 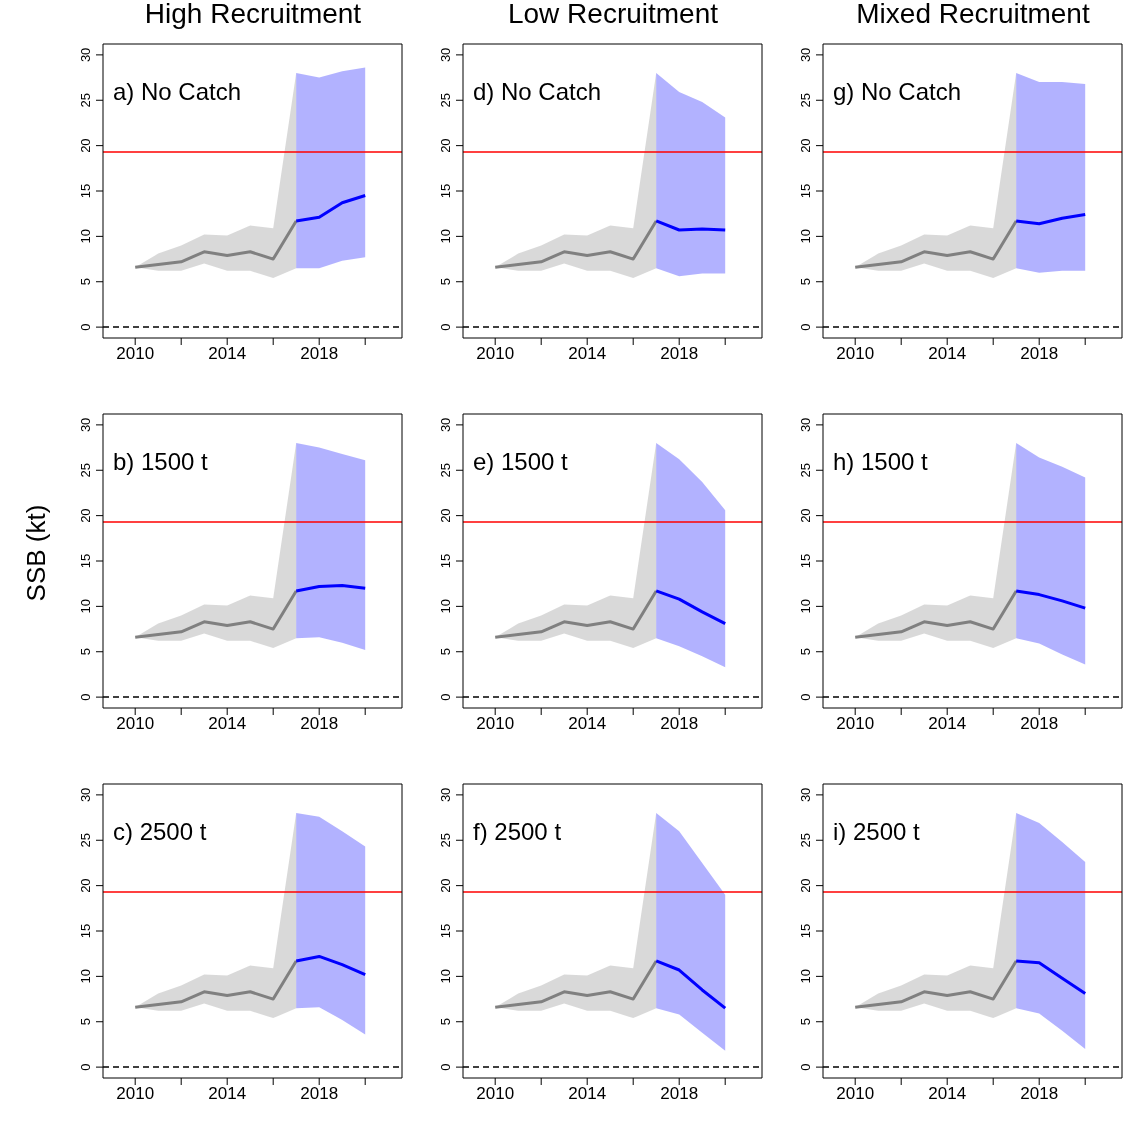 I want to click on annotation: g) No Catch, so click(x=897, y=92).